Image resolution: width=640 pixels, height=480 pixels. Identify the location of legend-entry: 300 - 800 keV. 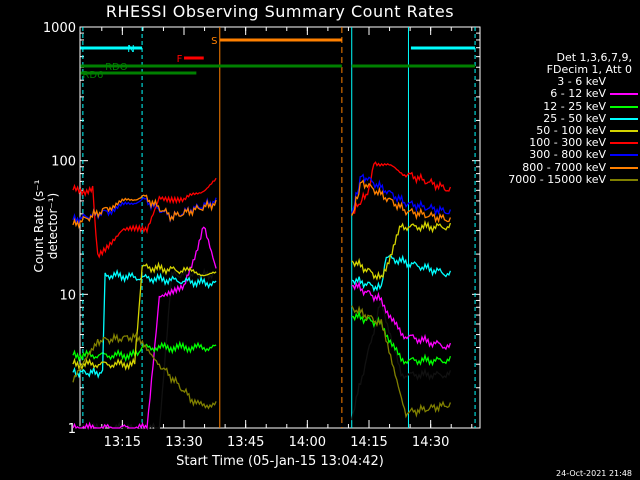
(561, 155).